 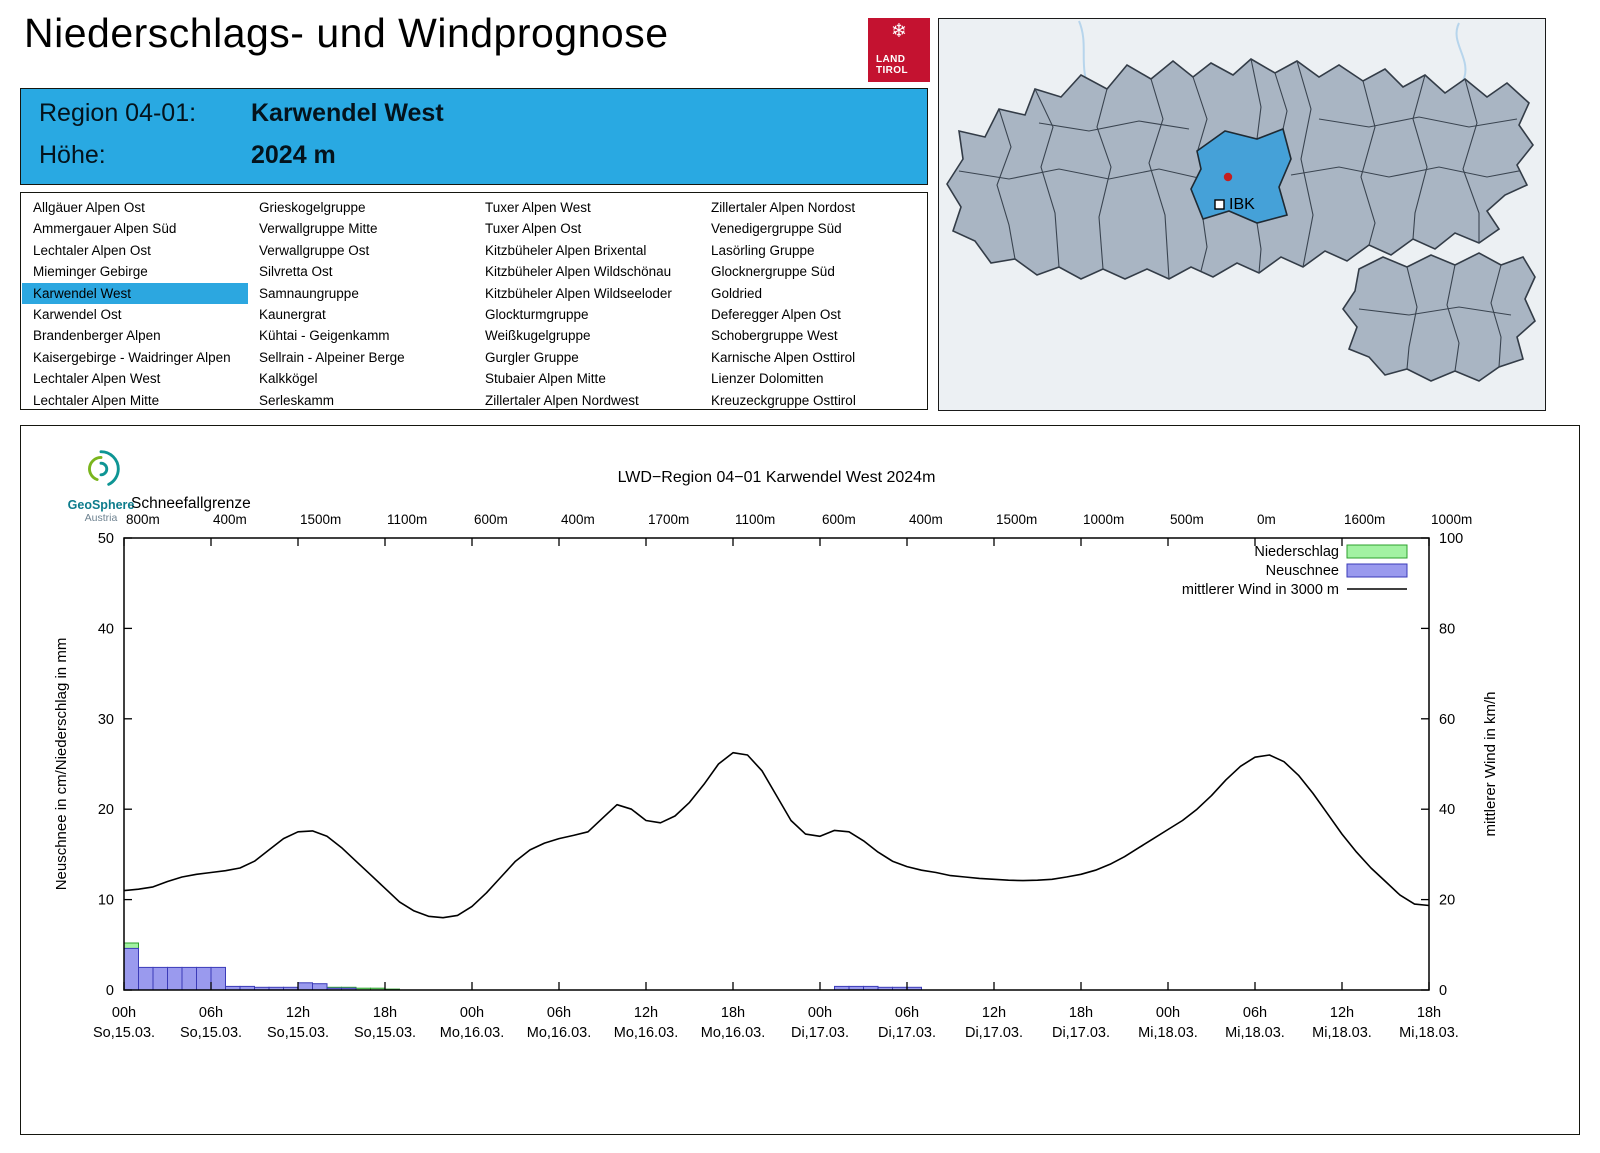 What do you see at coordinates (324, 336) in the screenshot?
I see `region-list-item: Kühtai - Geigenkamm` at bounding box center [324, 336].